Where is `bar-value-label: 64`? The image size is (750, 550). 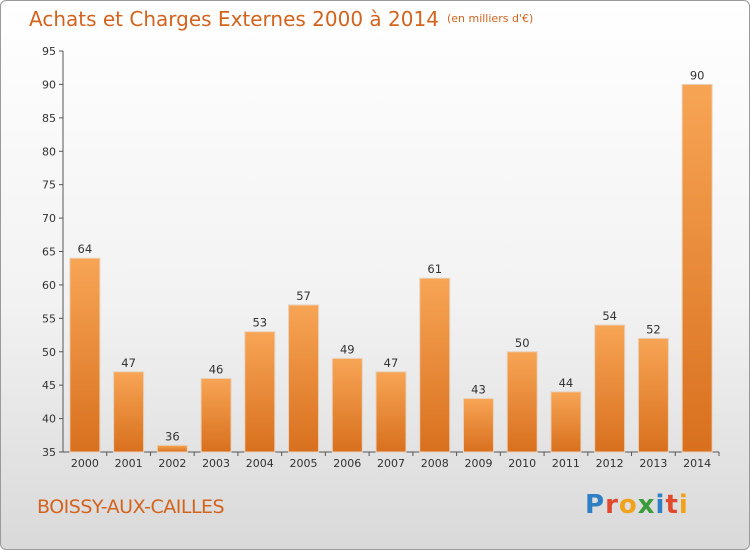
bar-value-label: 64 is located at coordinates (85, 249).